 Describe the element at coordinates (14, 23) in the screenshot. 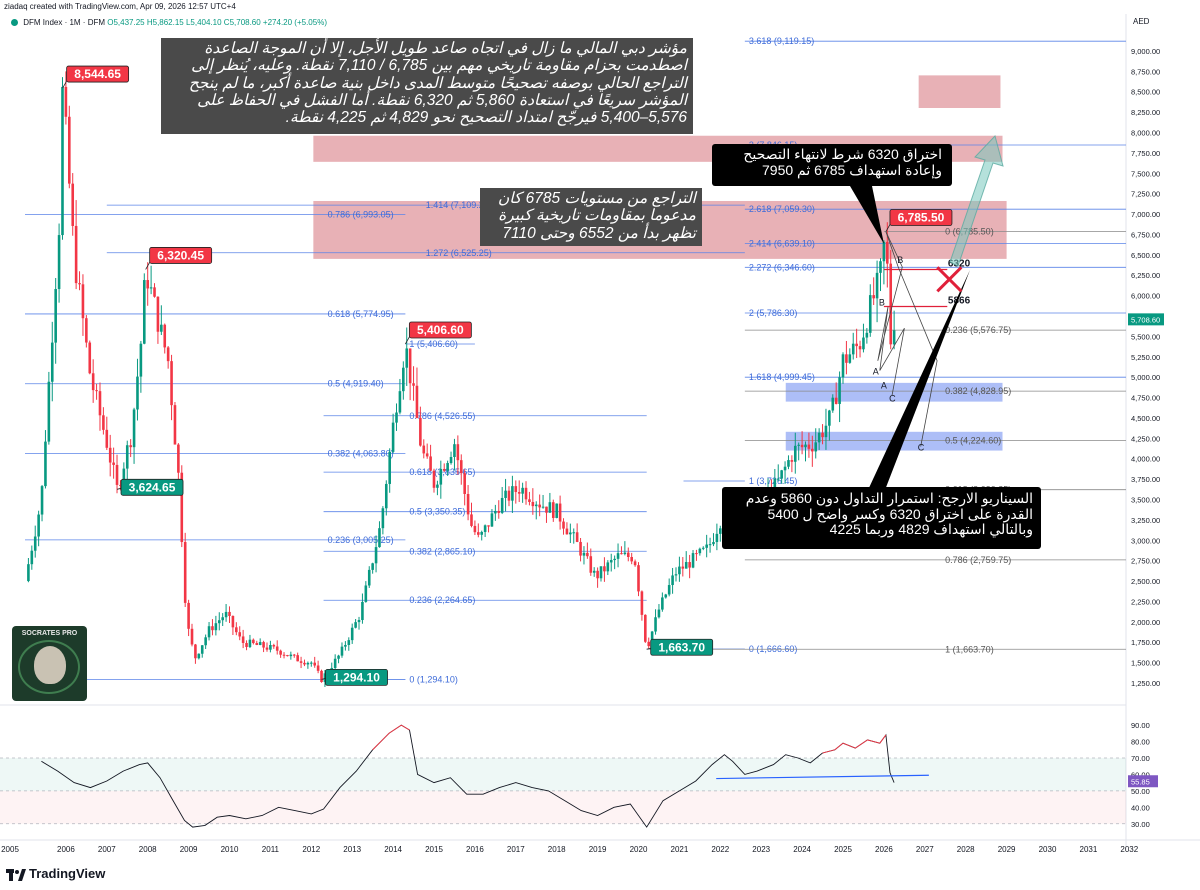

I see `market-status-icon` at that location.